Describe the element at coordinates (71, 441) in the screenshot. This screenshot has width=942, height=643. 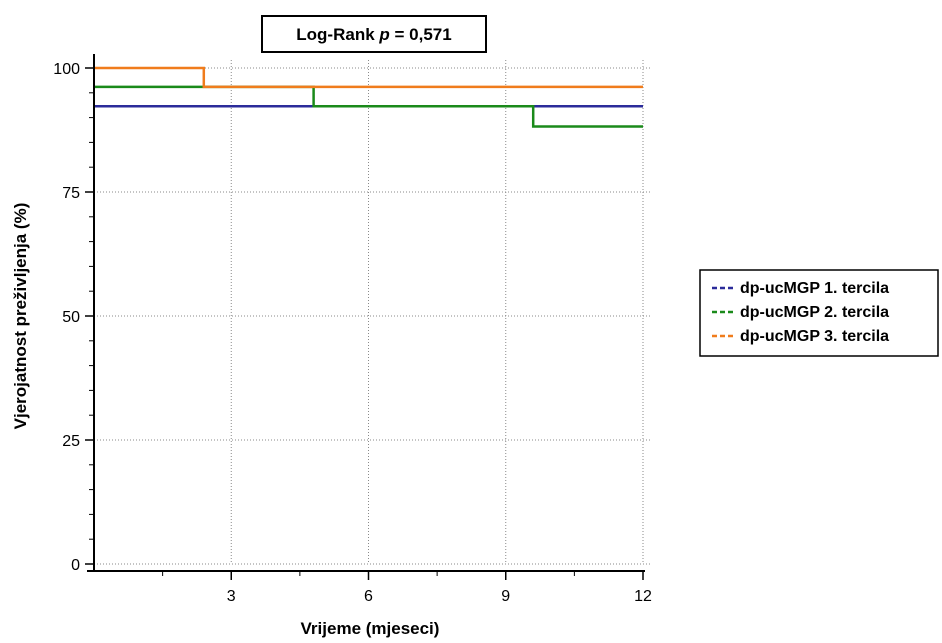
I see `y-tick-label: 25` at that location.